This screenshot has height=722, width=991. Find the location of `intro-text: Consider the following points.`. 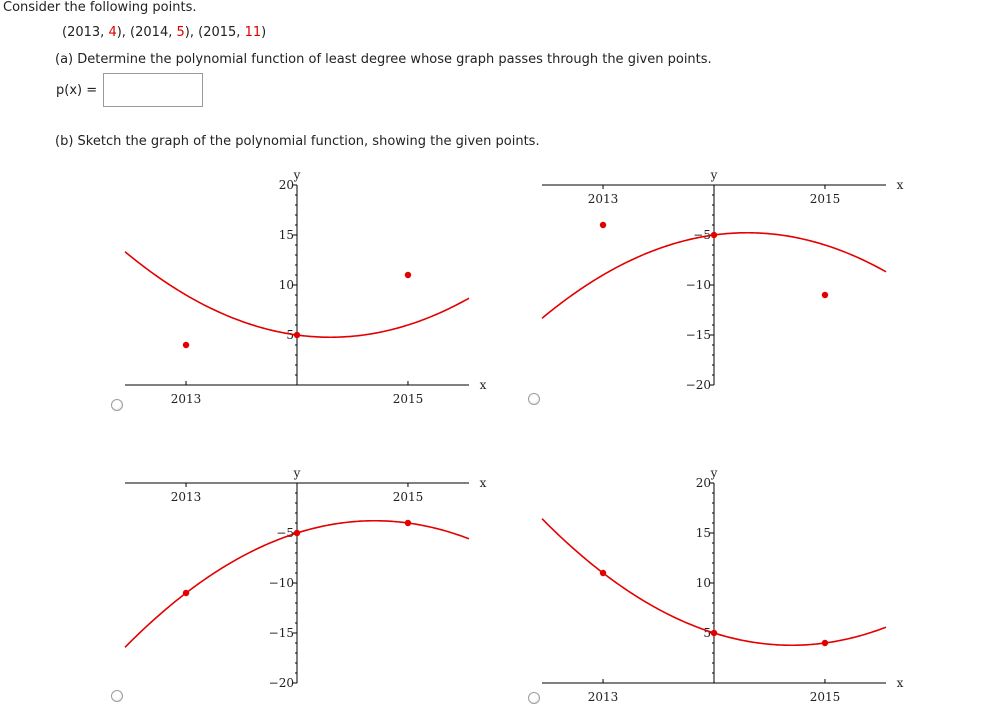

intro-text: Consider the following points. is located at coordinates (100, 7).